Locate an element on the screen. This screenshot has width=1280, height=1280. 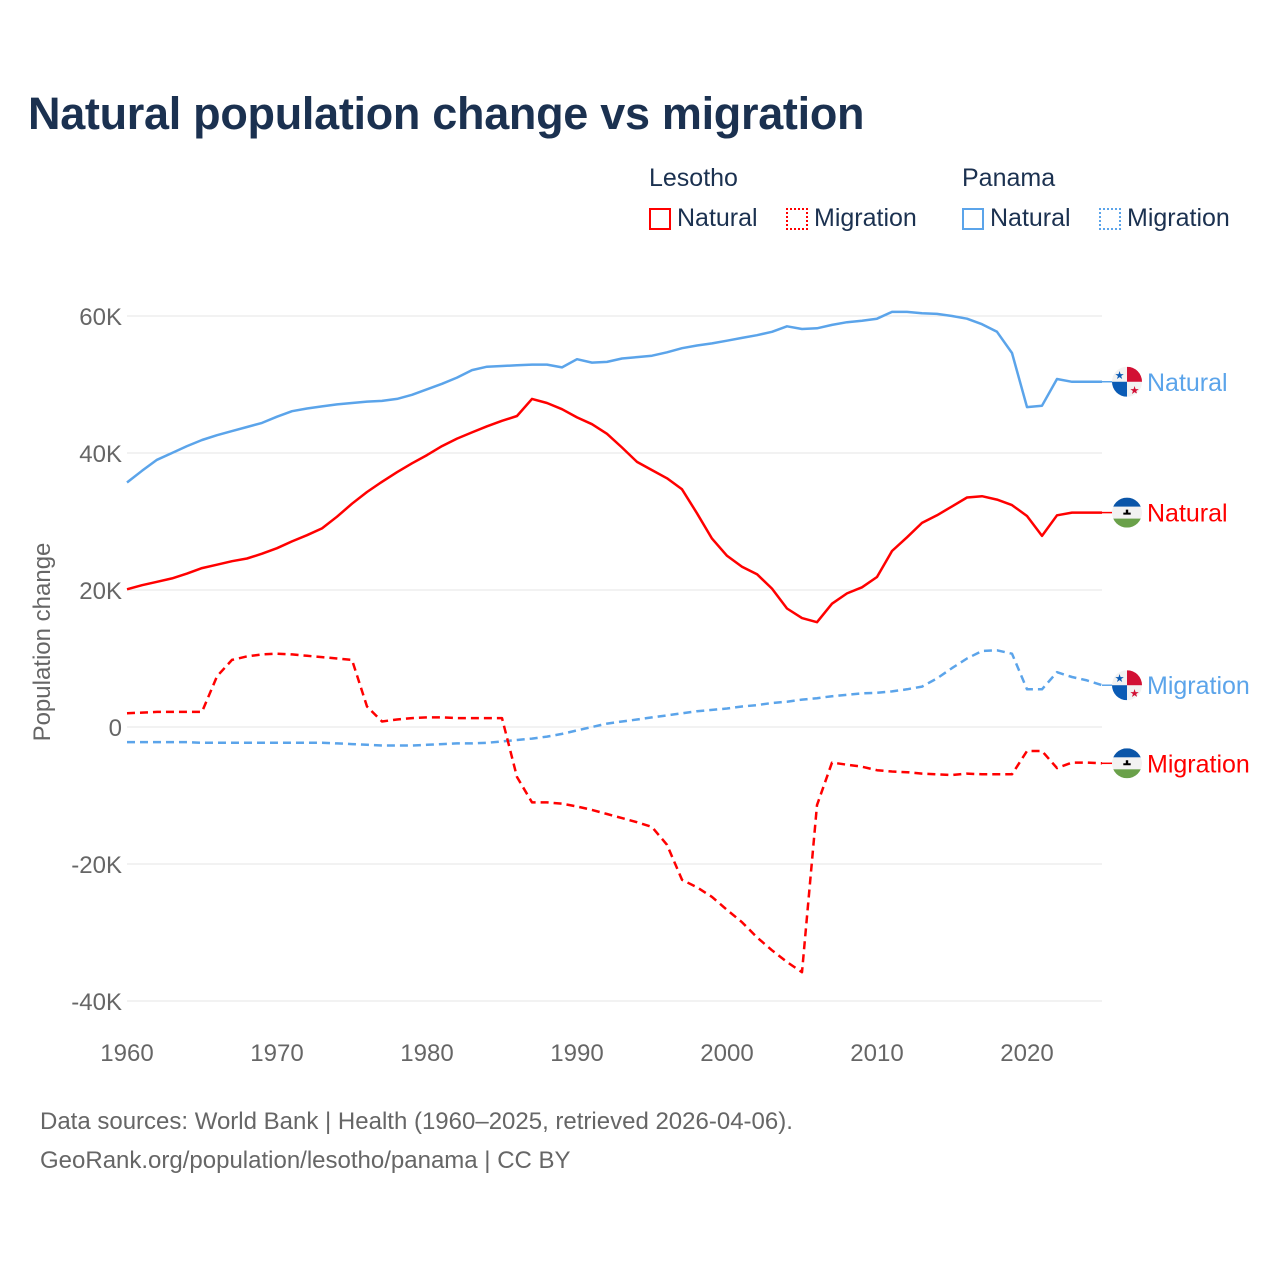
x-tick-label: 2000 is located at coordinates (726, 1053).